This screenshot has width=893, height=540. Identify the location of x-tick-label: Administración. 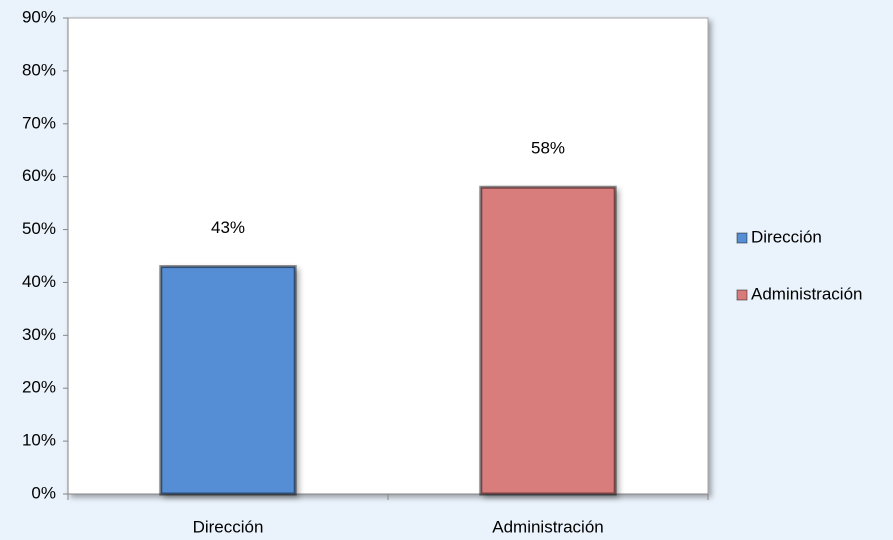
(548, 526).